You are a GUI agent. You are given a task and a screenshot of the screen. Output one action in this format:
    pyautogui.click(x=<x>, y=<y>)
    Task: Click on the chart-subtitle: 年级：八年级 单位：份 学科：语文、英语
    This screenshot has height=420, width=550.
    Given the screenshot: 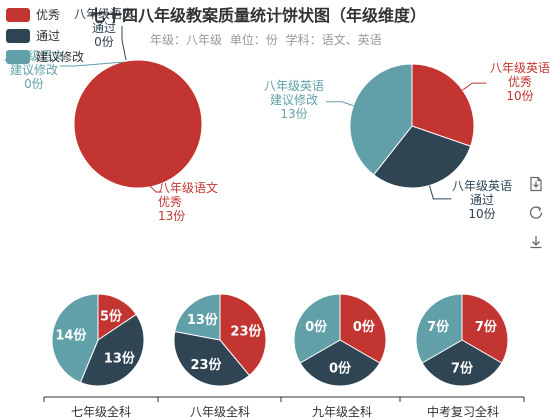 What is the action you would take?
    pyautogui.click(x=266, y=40)
    